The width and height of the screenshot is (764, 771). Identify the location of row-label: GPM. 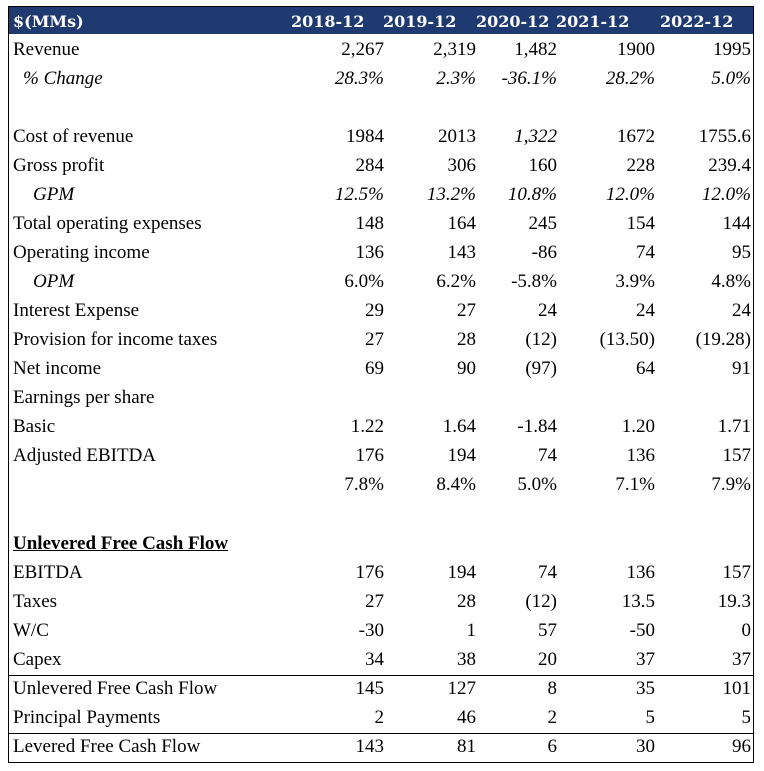
(54, 194).